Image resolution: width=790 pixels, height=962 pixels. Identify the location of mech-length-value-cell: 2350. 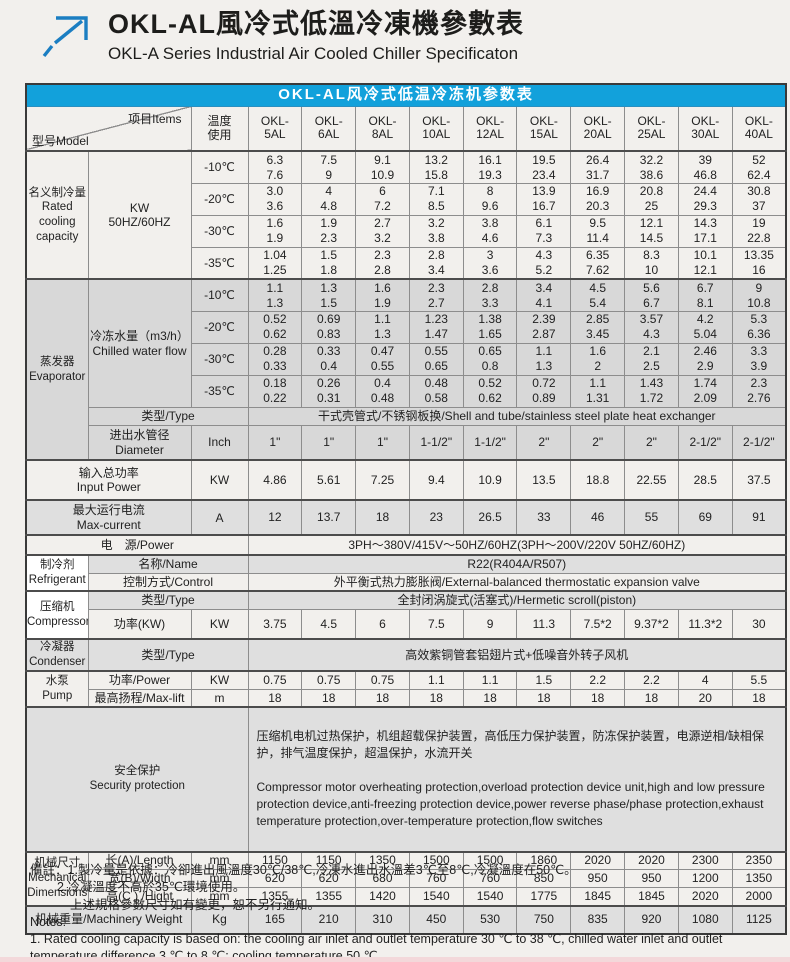
(759, 860).